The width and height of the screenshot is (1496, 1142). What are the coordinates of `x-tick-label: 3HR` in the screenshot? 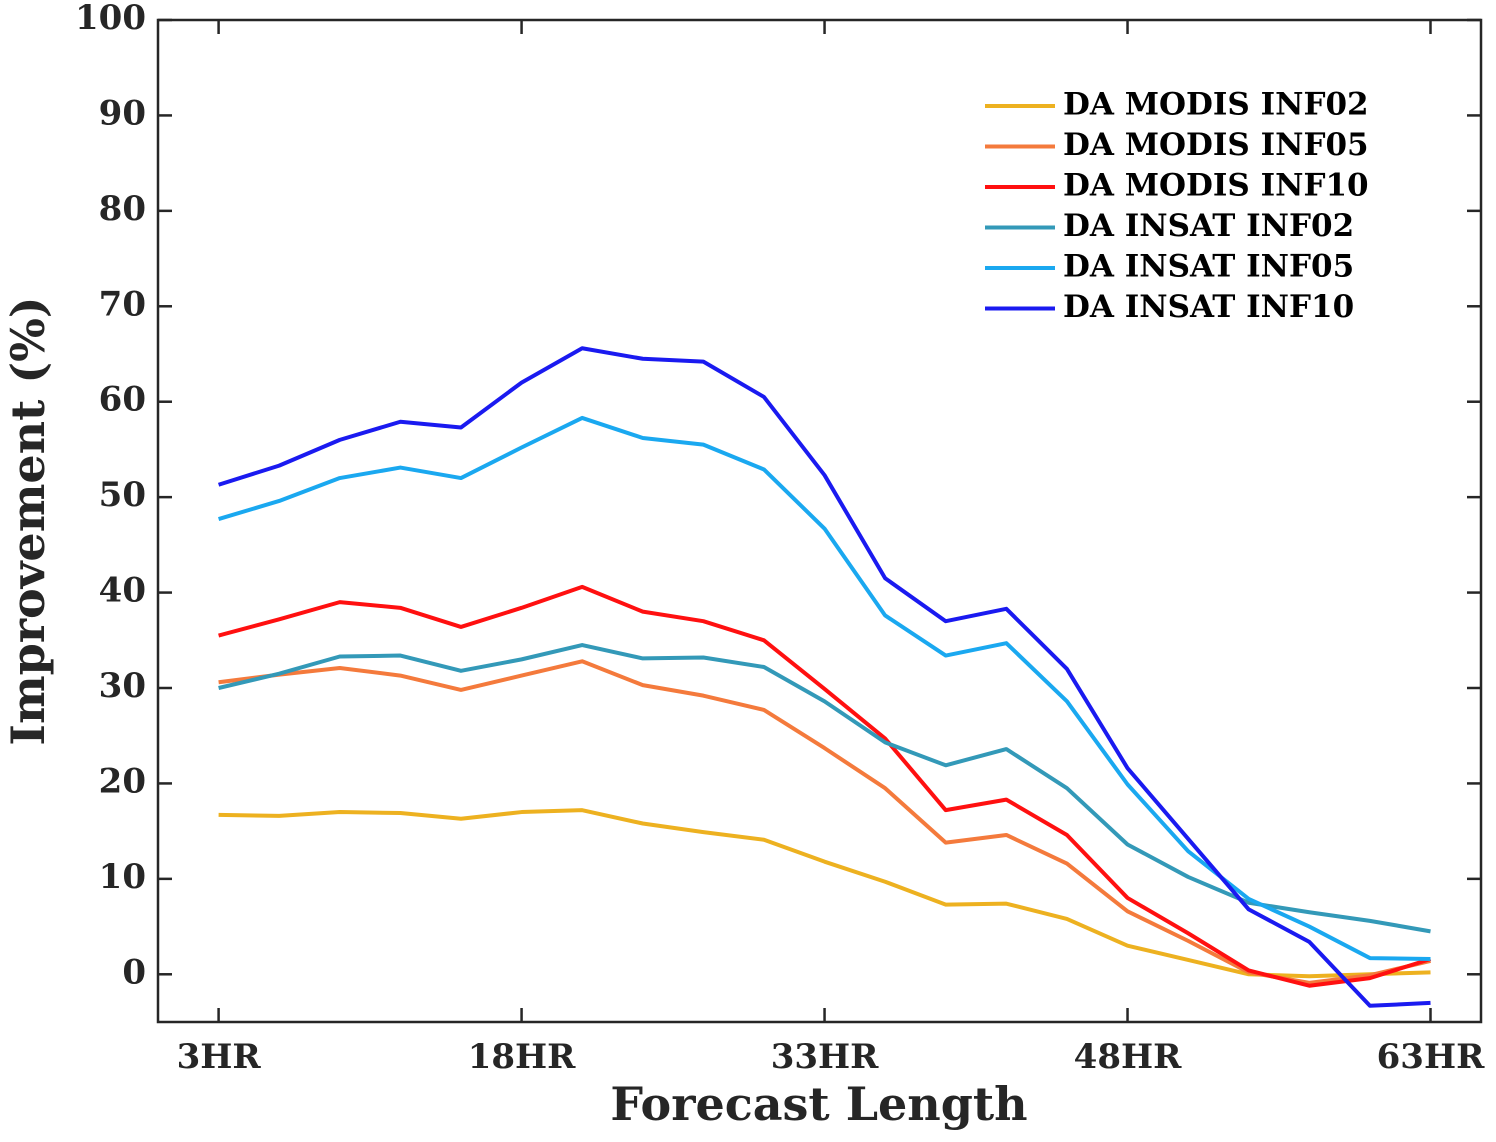 It's located at (219, 1057).